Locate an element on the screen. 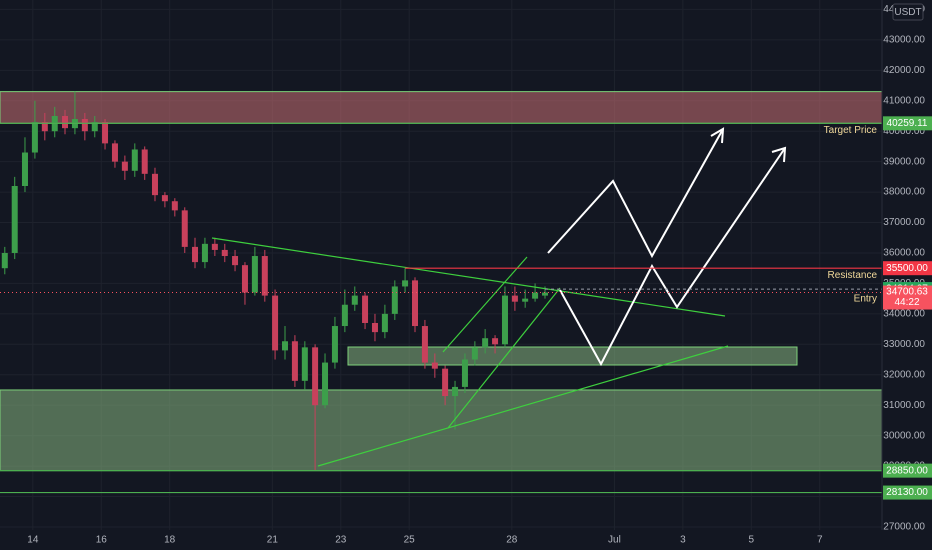 Image resolution: width=932 pixels, height=550 pixels. y-tick-label: 27000.00 is located at coordinates (904, 527).